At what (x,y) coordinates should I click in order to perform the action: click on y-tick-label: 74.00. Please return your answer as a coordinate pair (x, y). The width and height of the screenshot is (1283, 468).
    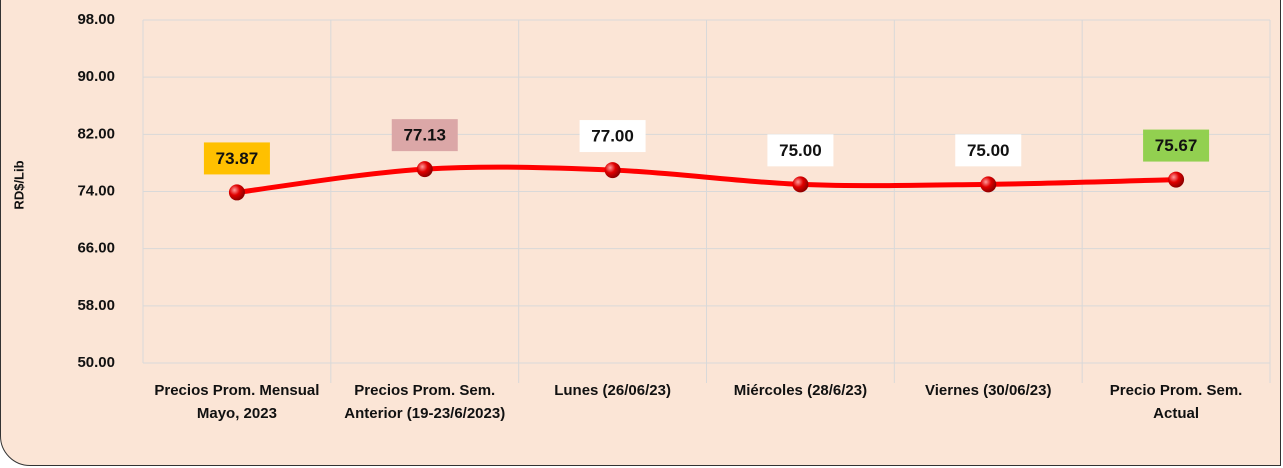
    Looking at the image, I should click on (96, 190).